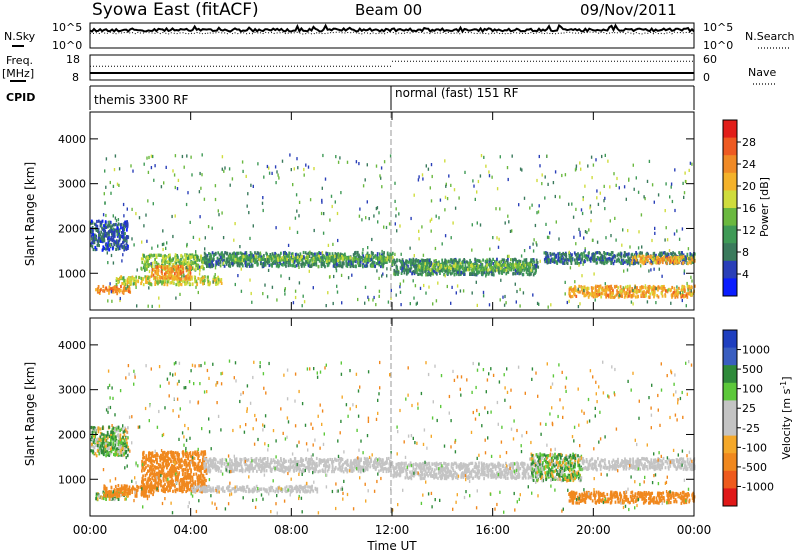 The image size is (800, 554). Describe the element at coordinates (73, 59) in the screenshot. I see `freq-top-tick: 18` at that location.